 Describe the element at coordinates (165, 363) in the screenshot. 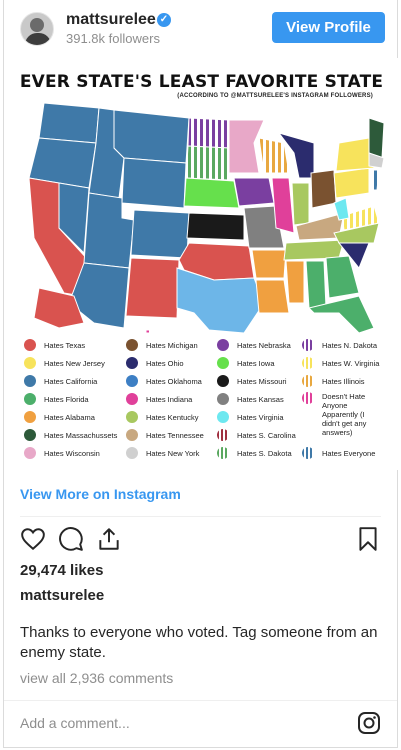

I see `legend-label: Hates Ohio` at that location.